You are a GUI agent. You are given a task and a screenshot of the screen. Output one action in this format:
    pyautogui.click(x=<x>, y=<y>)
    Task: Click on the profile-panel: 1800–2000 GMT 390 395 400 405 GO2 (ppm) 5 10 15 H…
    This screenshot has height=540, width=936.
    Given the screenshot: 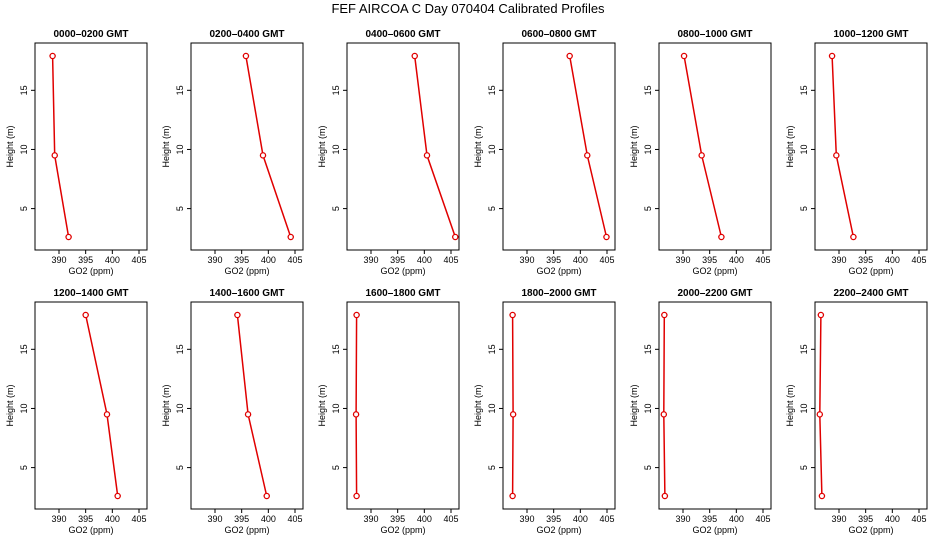 What is the action you would take?
    pyautogui.click(x=544, y=411)
    